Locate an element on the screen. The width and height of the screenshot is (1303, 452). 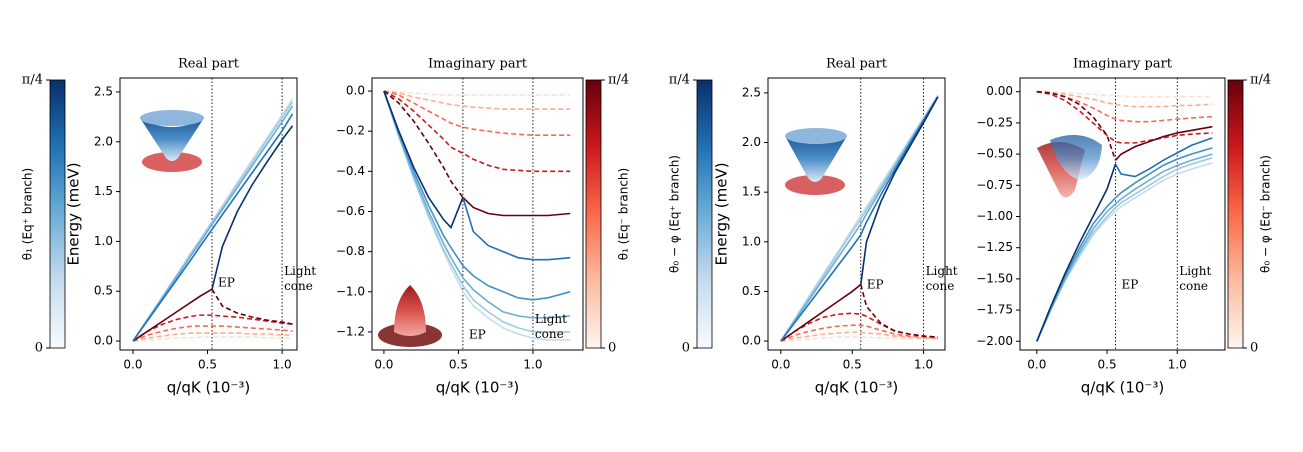
y-tick-label: 1.5 is located at coordinates (751, 192).